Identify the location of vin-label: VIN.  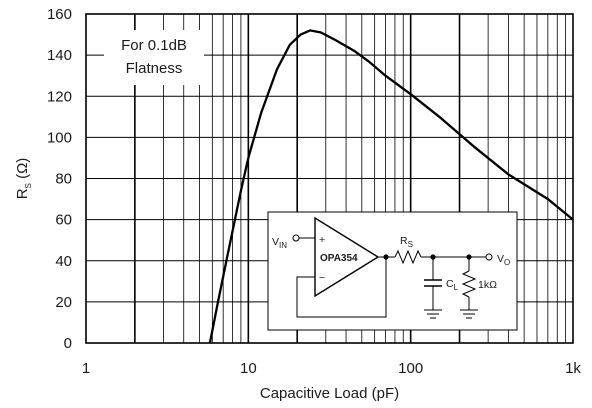
(279, 243).